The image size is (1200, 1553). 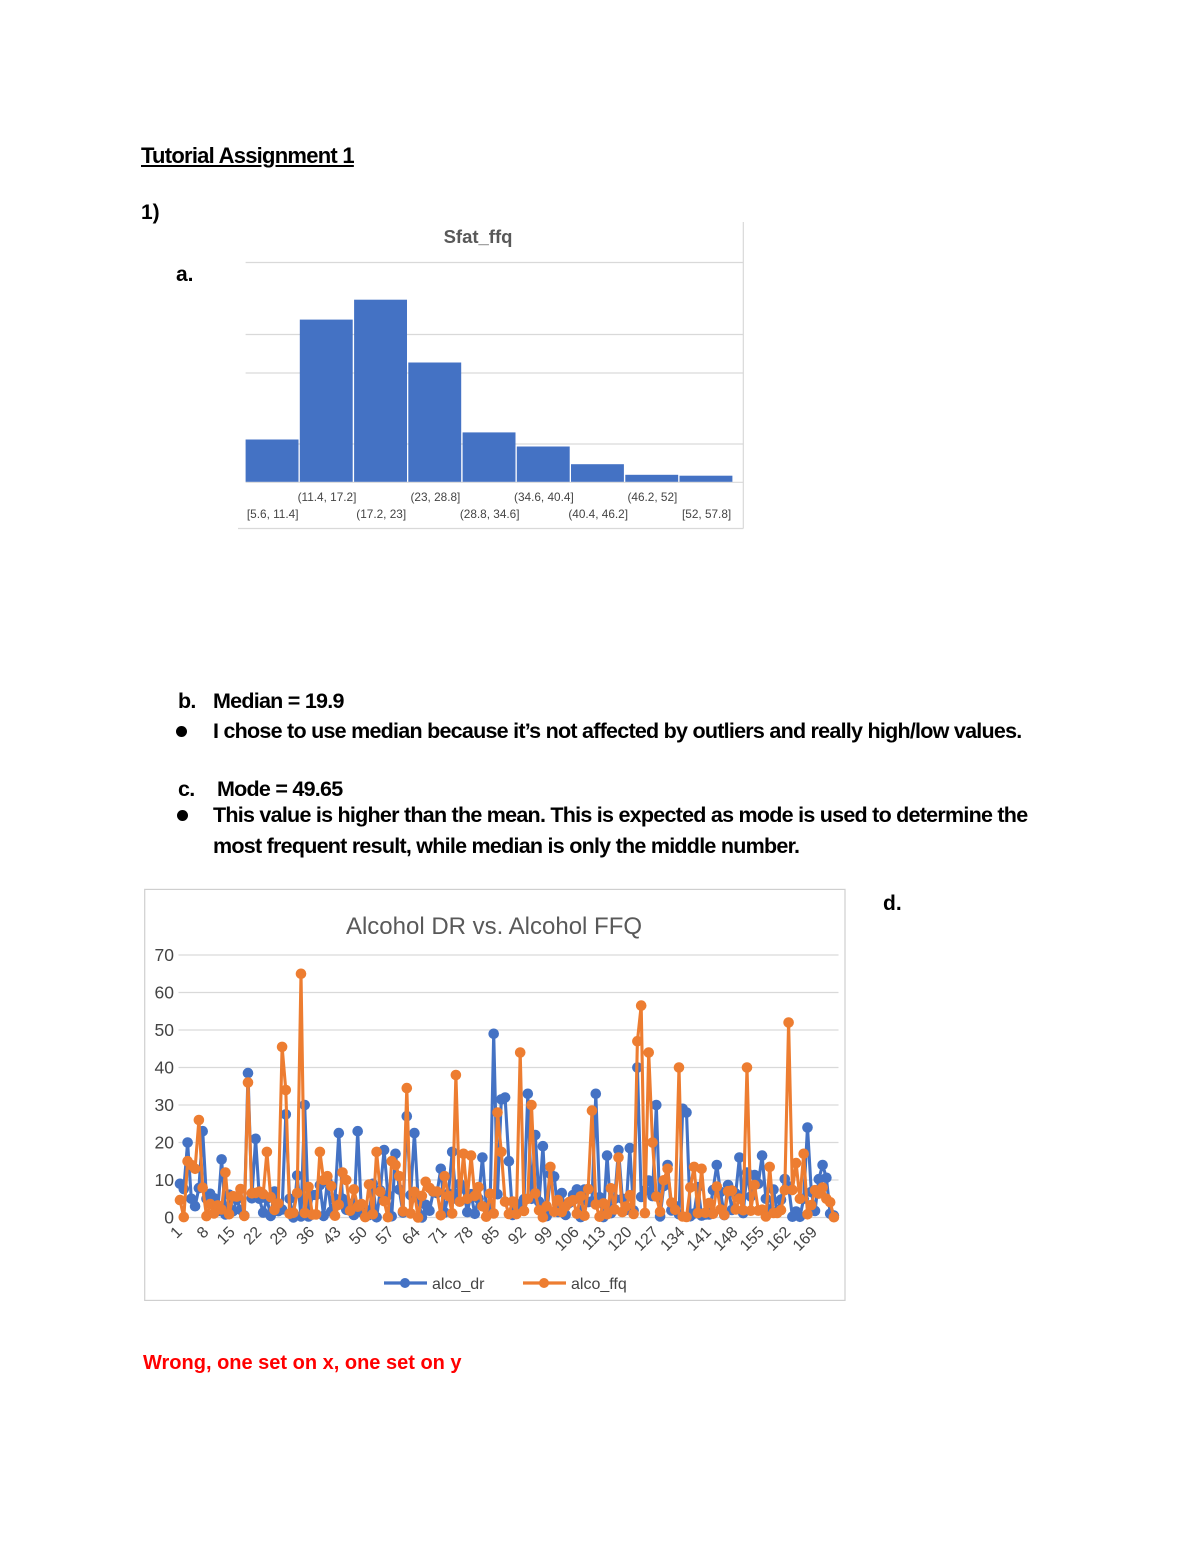 I want to click on svg-text: (34.6, 40.4], so click(x=544, y=497).